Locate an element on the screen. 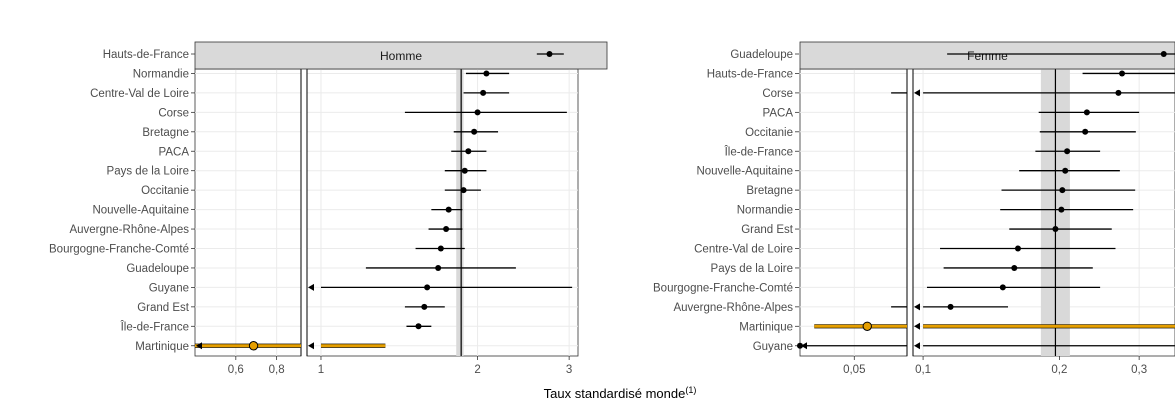 This screenshot has width=1175, height=412. x-tick-label: 1 is located at coordinates (321, 370).